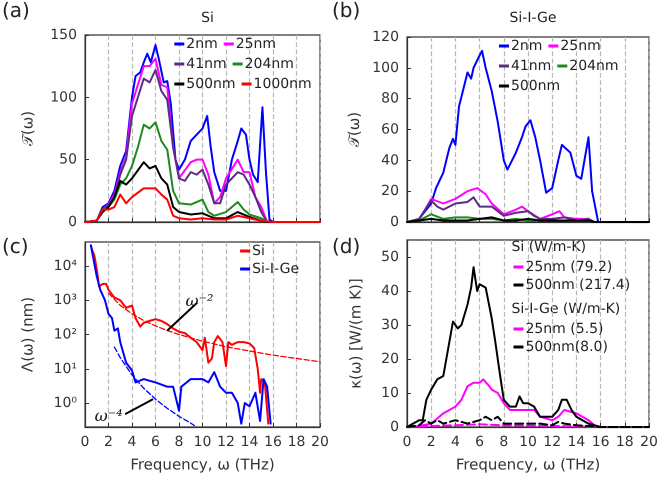  I want to click on y-tick-label: 10⁰, so click(66, 403).